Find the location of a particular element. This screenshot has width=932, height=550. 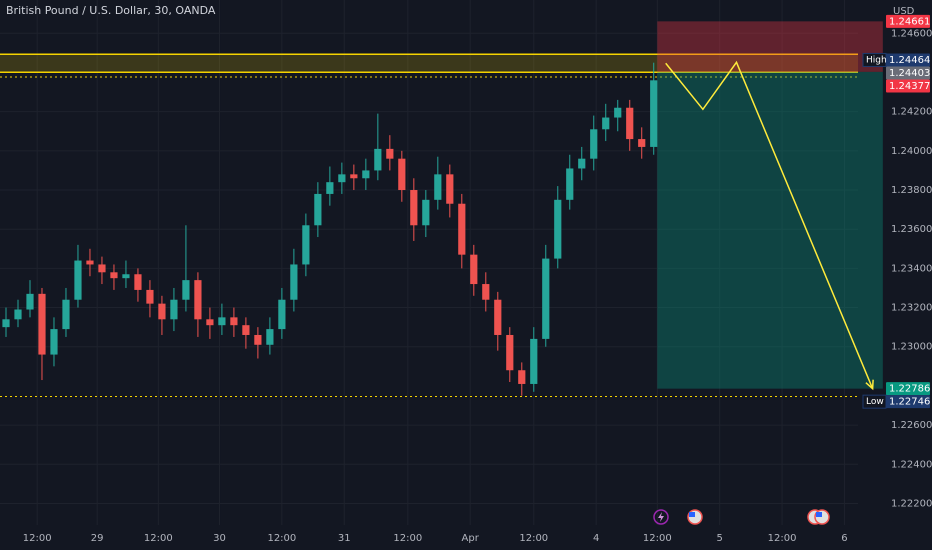

zone is located at coordinates (429, 63).